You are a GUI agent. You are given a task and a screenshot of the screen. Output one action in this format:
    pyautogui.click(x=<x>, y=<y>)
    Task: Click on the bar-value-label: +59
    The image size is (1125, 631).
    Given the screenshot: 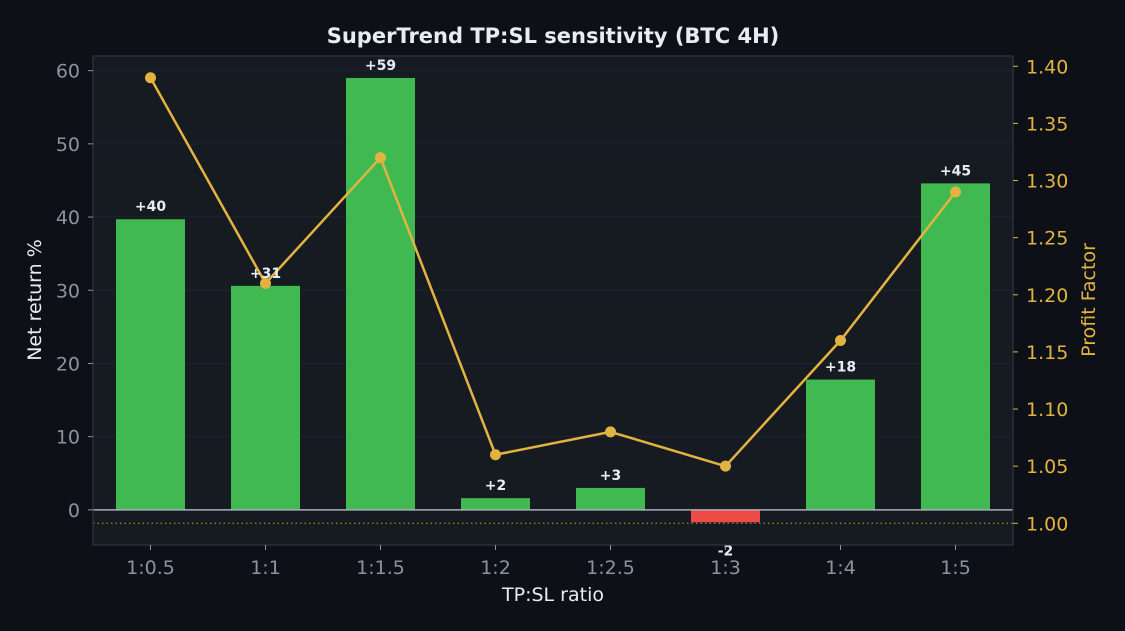 What is the action you would take?
    pyautogui.click(x=380, y=66)
    